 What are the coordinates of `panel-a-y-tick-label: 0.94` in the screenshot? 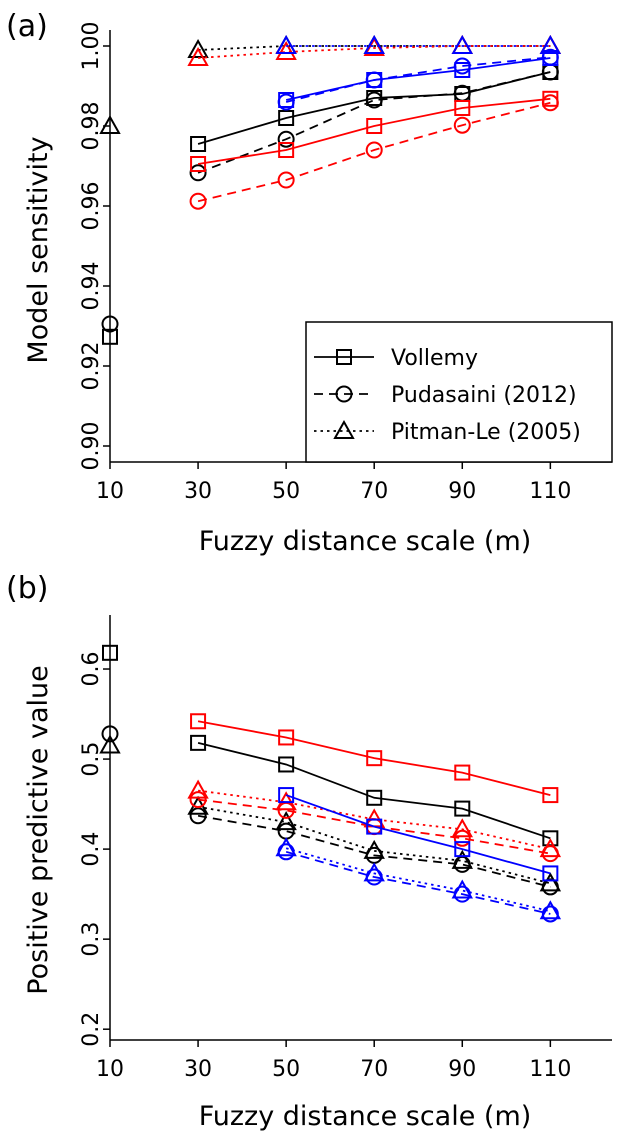 It's located at (91, 286).